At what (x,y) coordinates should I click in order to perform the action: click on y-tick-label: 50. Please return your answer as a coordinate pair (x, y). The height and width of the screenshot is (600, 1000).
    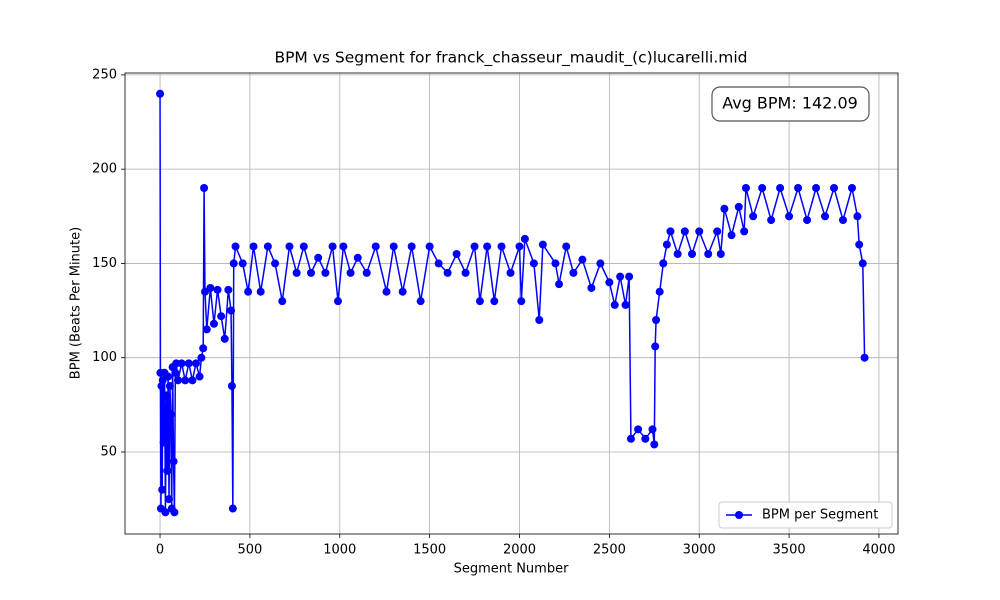
    Looking at the image, I should click on (108, 451).